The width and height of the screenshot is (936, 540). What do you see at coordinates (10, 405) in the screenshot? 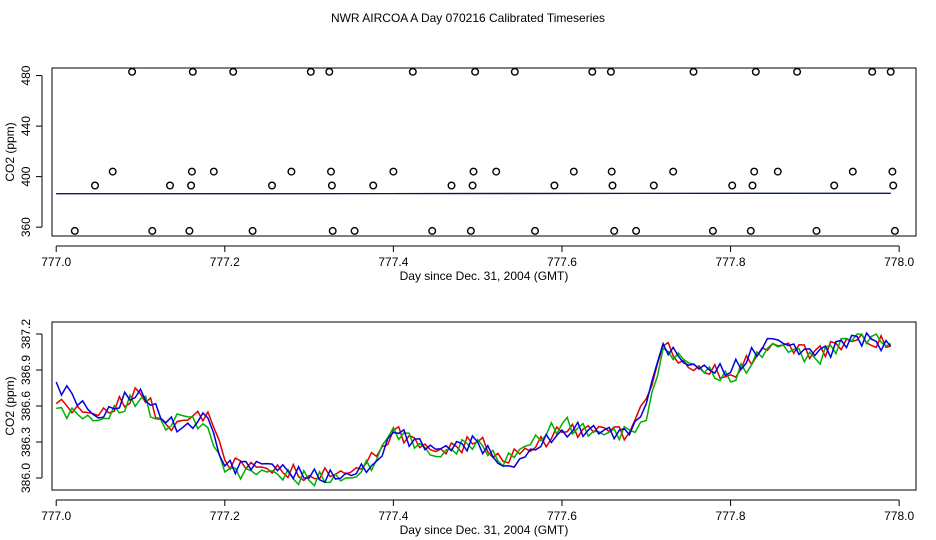
I see `y-axis-label-bottom: CO2 (ppm)` at bounding box center [10, 405].